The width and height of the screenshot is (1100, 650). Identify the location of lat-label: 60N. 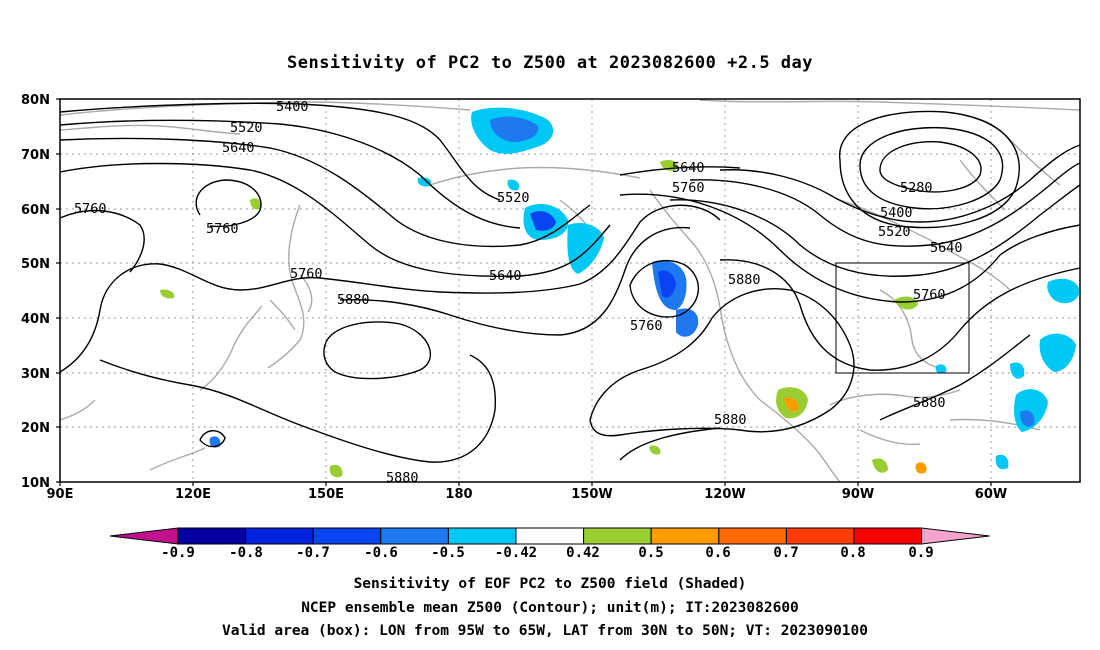
(35, 210).